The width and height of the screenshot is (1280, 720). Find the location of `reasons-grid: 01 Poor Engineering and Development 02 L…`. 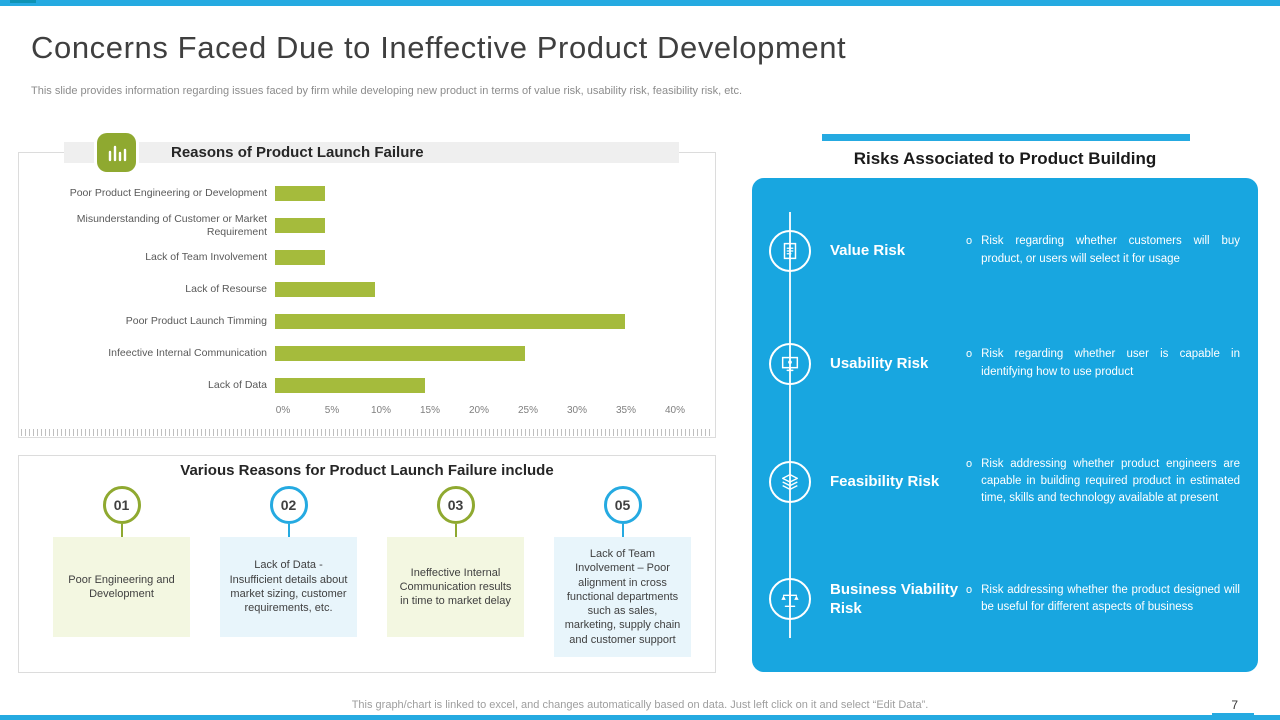

reasons-grid: 01 Poor Engineering and Development 02 L… is located at coordinates (372, 577).